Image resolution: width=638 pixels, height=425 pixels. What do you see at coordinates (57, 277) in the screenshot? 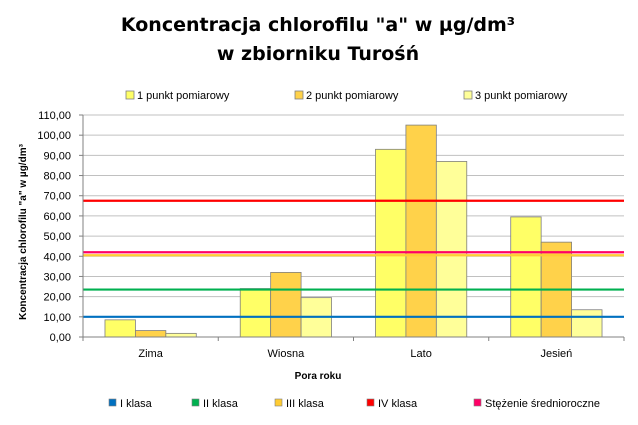
I see `y-tick-label: 30,00` at bounding box center [57, 277].